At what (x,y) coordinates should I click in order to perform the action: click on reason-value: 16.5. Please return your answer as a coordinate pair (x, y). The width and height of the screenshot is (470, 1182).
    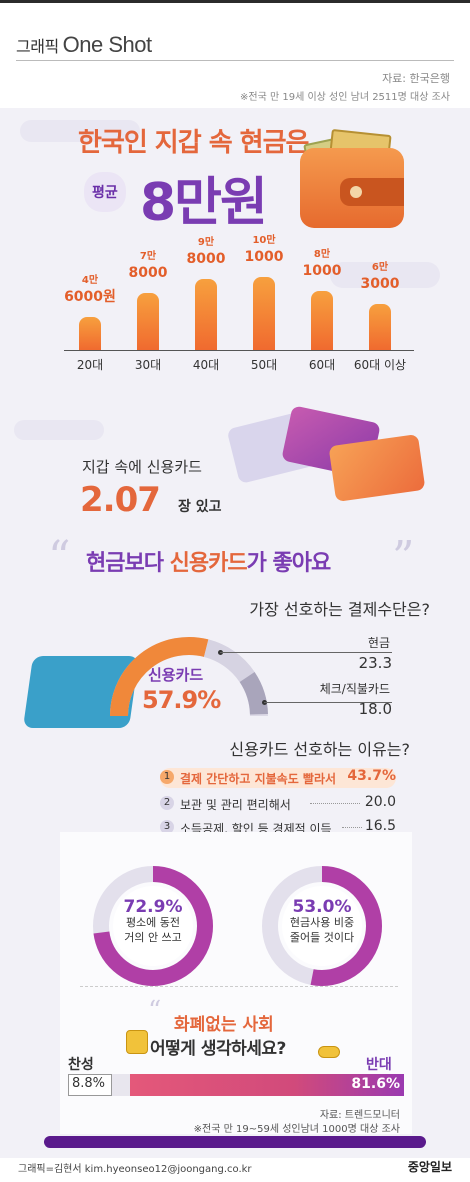
    Looking at the image, I should click on (380, 826).